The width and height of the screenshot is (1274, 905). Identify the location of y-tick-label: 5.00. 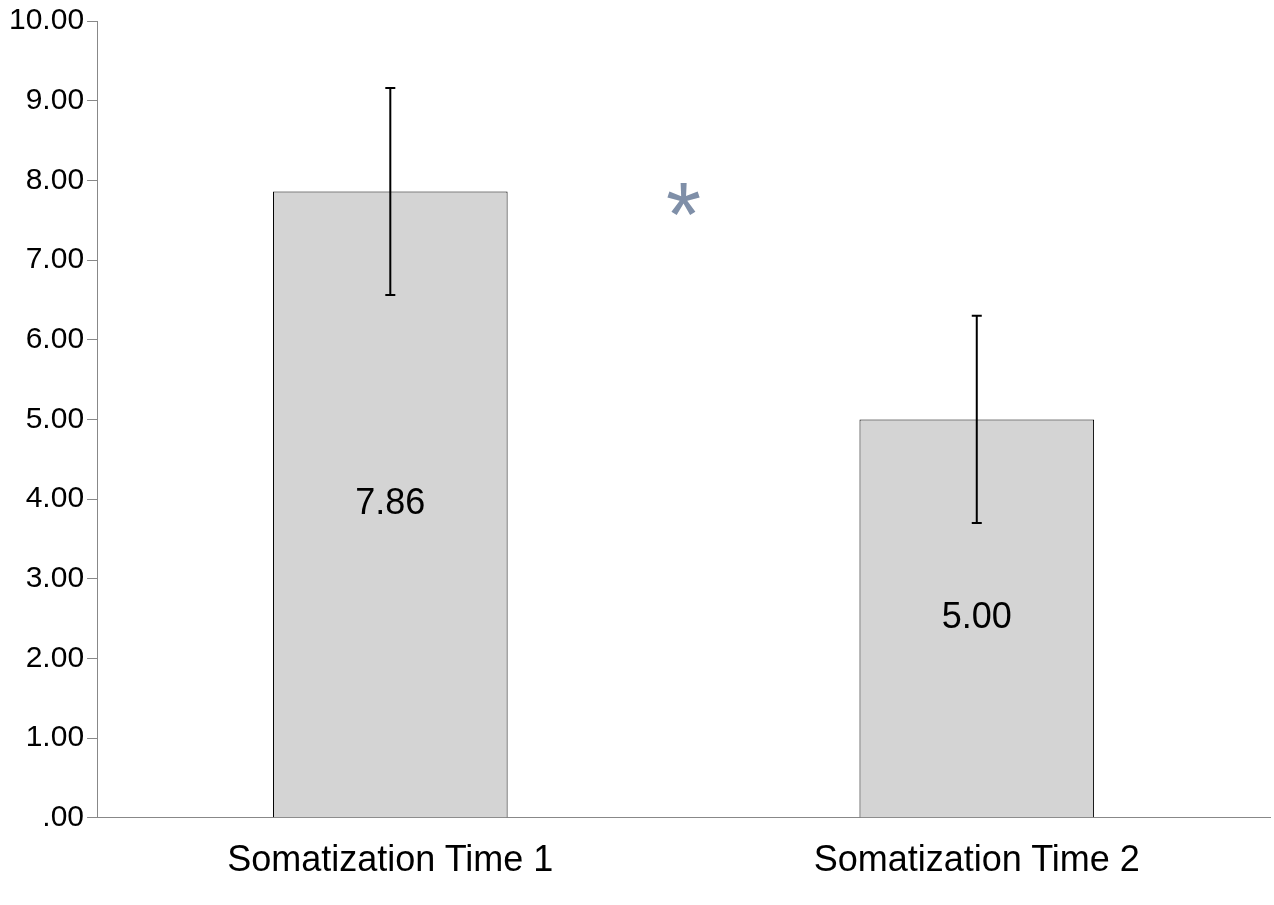
(55, 417).